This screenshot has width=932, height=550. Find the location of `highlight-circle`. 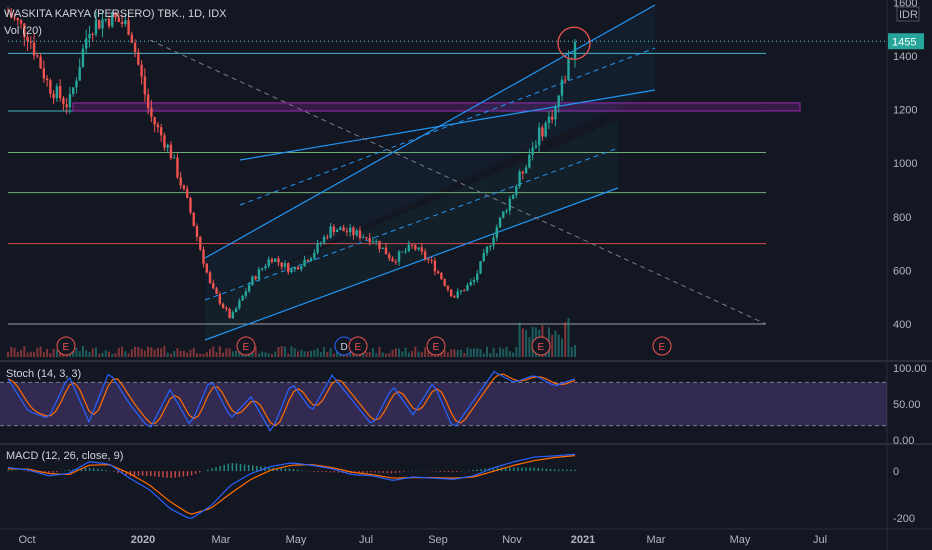

highlight-circle is located at coordinates (574, 43).